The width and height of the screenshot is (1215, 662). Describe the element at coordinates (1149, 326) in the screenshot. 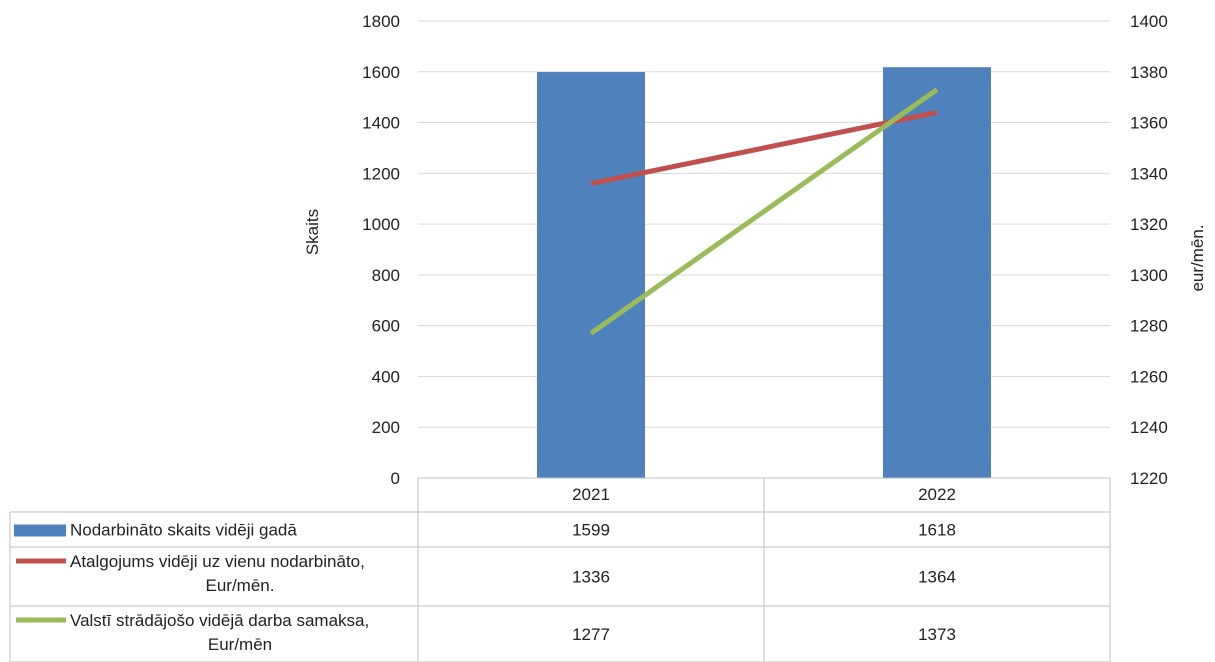

I see `y2-tick-label: 1280` at that location.